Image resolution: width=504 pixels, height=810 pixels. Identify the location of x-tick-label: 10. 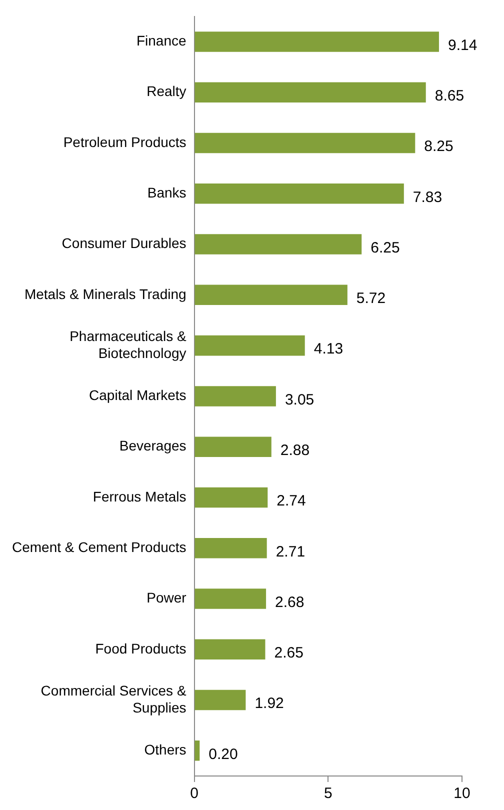
(462, 793).